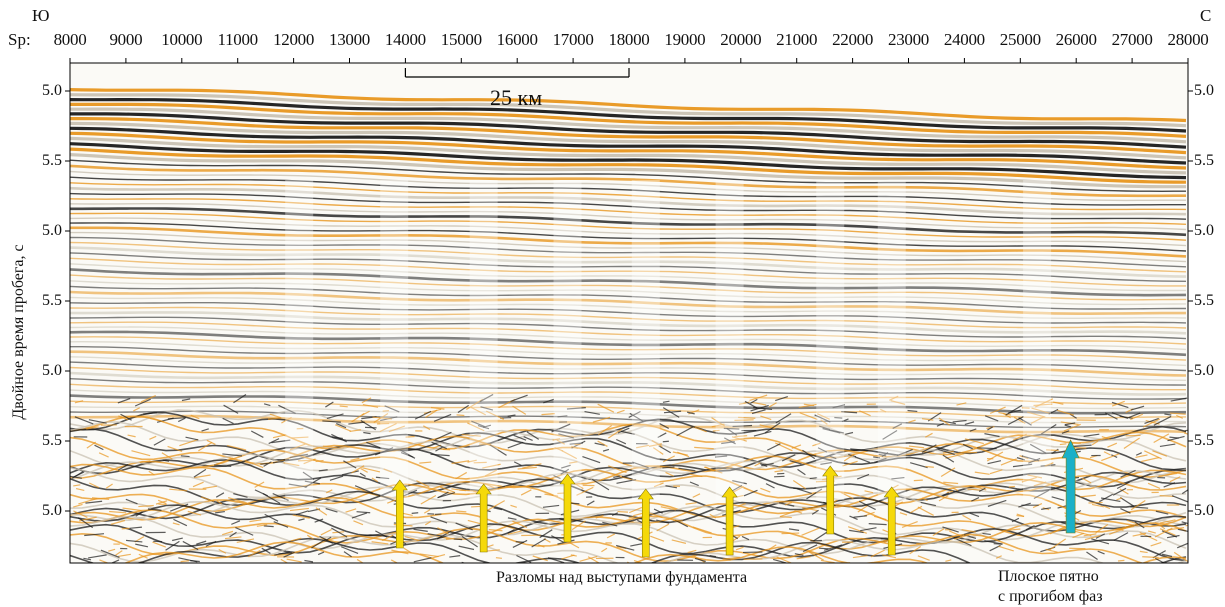 This screenshot has height=607, width=1225. Describe the element at coordinates (19, 331) in the screenshot. I see `y-axis-label: Двойное время пробега, с` at that location.